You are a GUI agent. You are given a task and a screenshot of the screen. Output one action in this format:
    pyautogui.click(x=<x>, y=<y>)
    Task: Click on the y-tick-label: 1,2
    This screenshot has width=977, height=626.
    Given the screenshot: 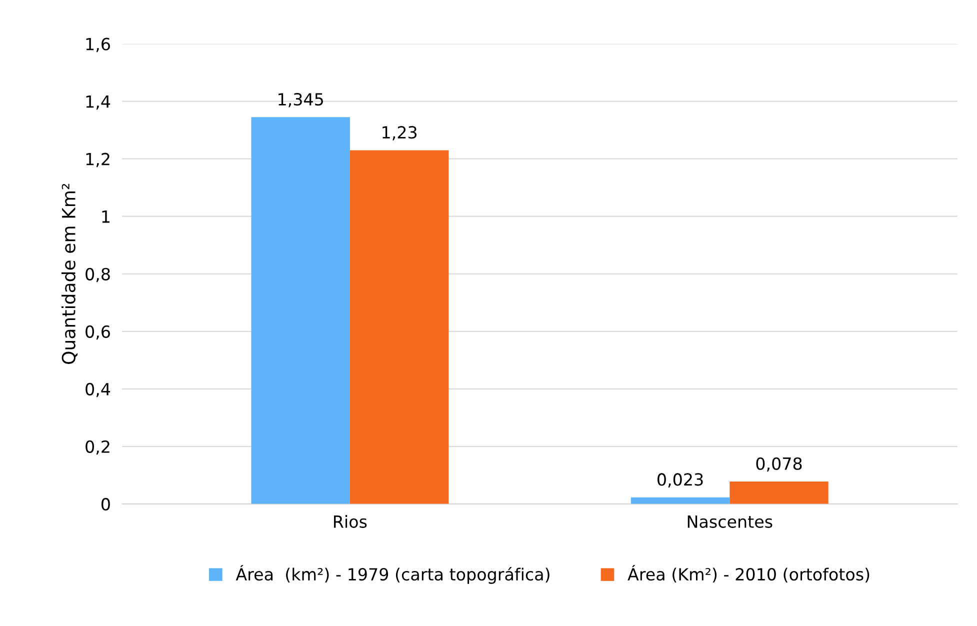 What is the action you would take?
    pyautogui.click(x=98, y=160)
    